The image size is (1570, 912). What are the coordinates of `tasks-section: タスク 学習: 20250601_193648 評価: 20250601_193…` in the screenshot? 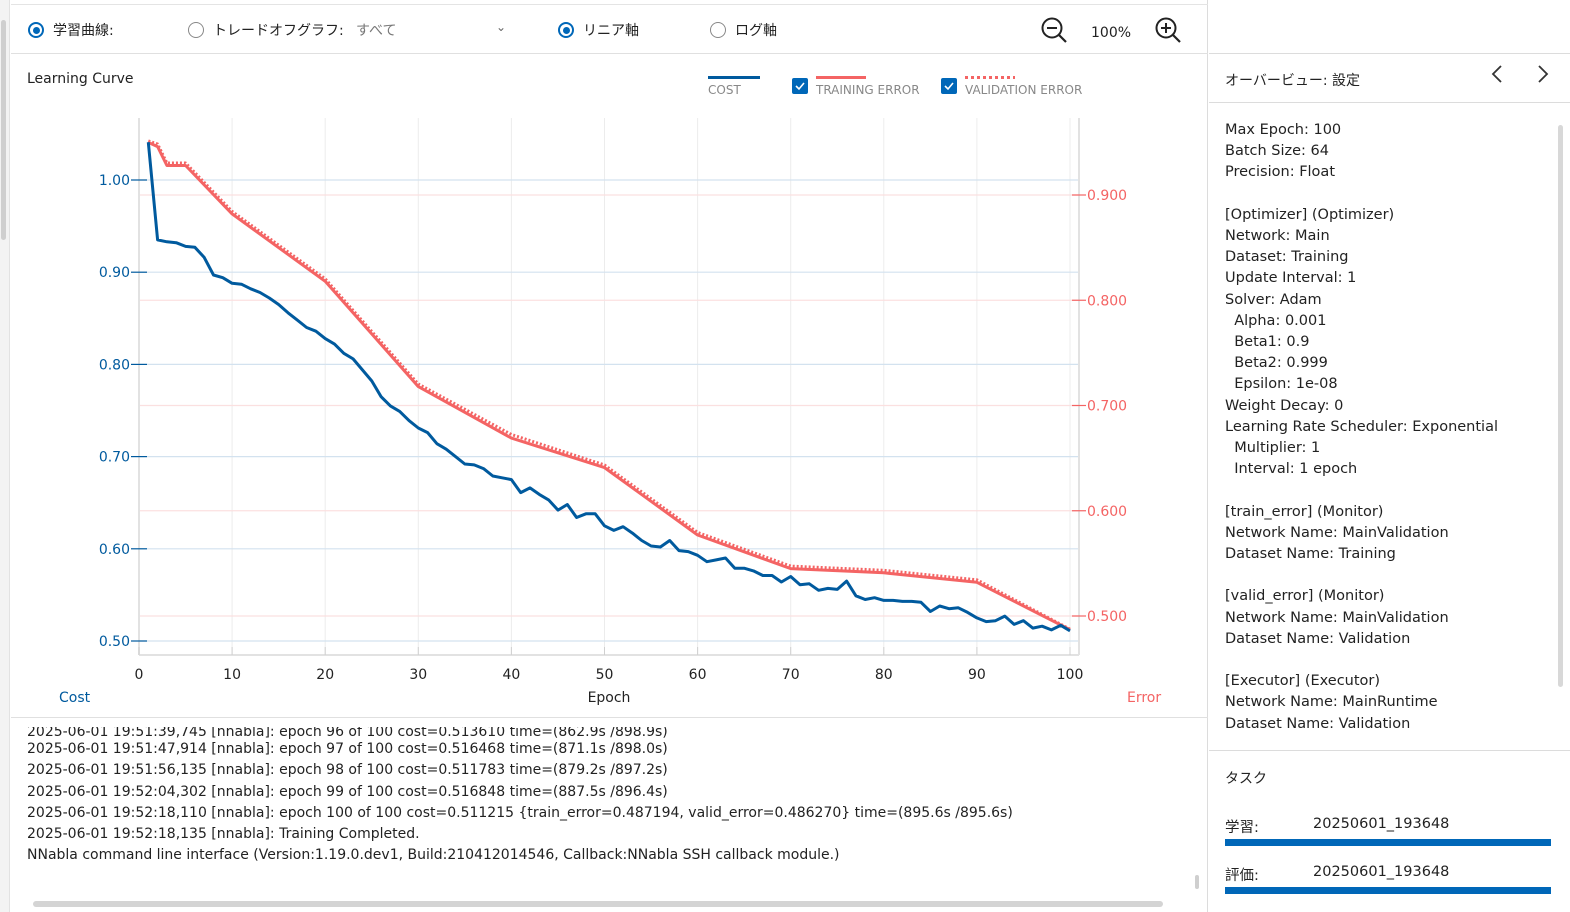 It's located at (1389, 831).